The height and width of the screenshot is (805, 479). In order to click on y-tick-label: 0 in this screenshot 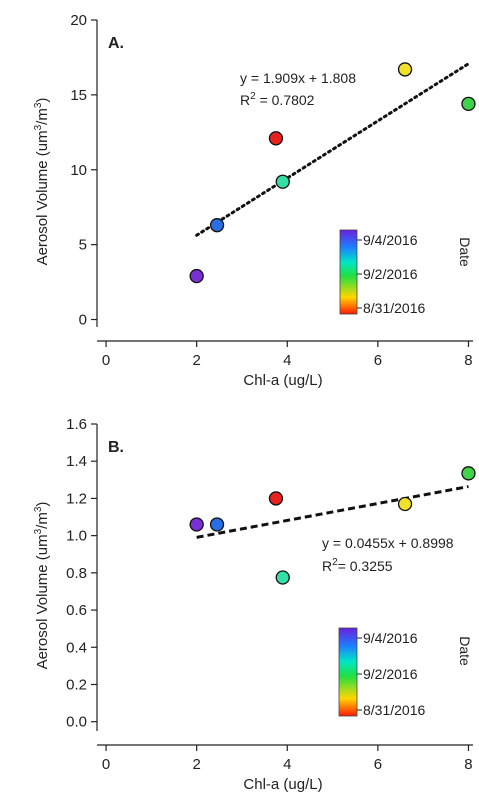, I will do `click(83, 320)`.